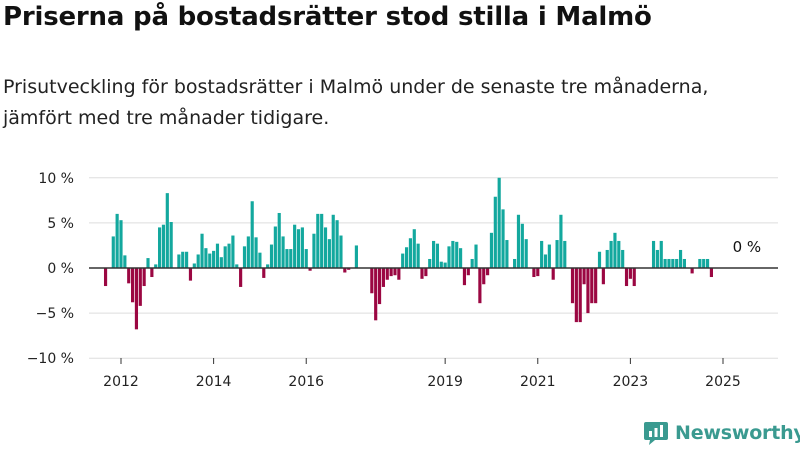 Image resolution: width=800 pixels, height=450 pixels. What do you see at coordinates (656, 433) in the screenshot?
I see `newsworthy-logo-icon` at bounding box center [656, 433].